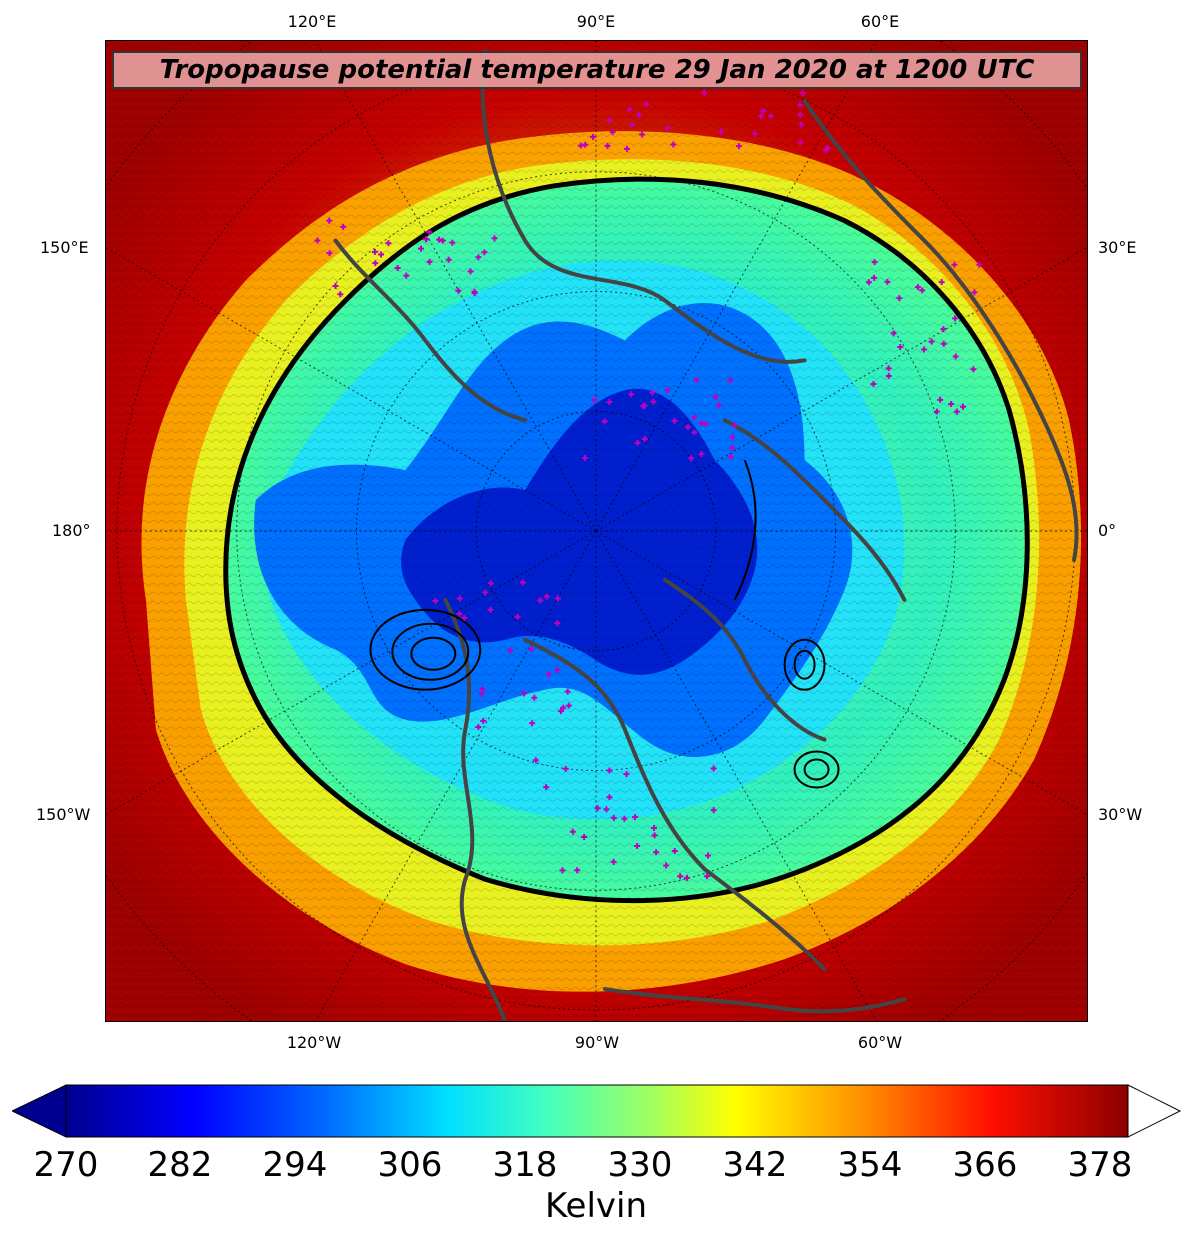 This screenshot has height=1238, width=1192. Describe the element at coordinates (880, 1042) in the screenshot. I see `lon-label-bottom-60w: 60°W` at that location.